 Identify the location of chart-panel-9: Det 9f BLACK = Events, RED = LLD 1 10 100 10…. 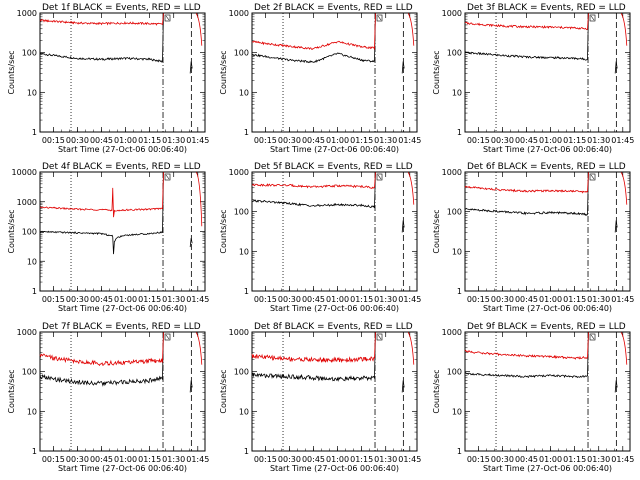
(533, 397).